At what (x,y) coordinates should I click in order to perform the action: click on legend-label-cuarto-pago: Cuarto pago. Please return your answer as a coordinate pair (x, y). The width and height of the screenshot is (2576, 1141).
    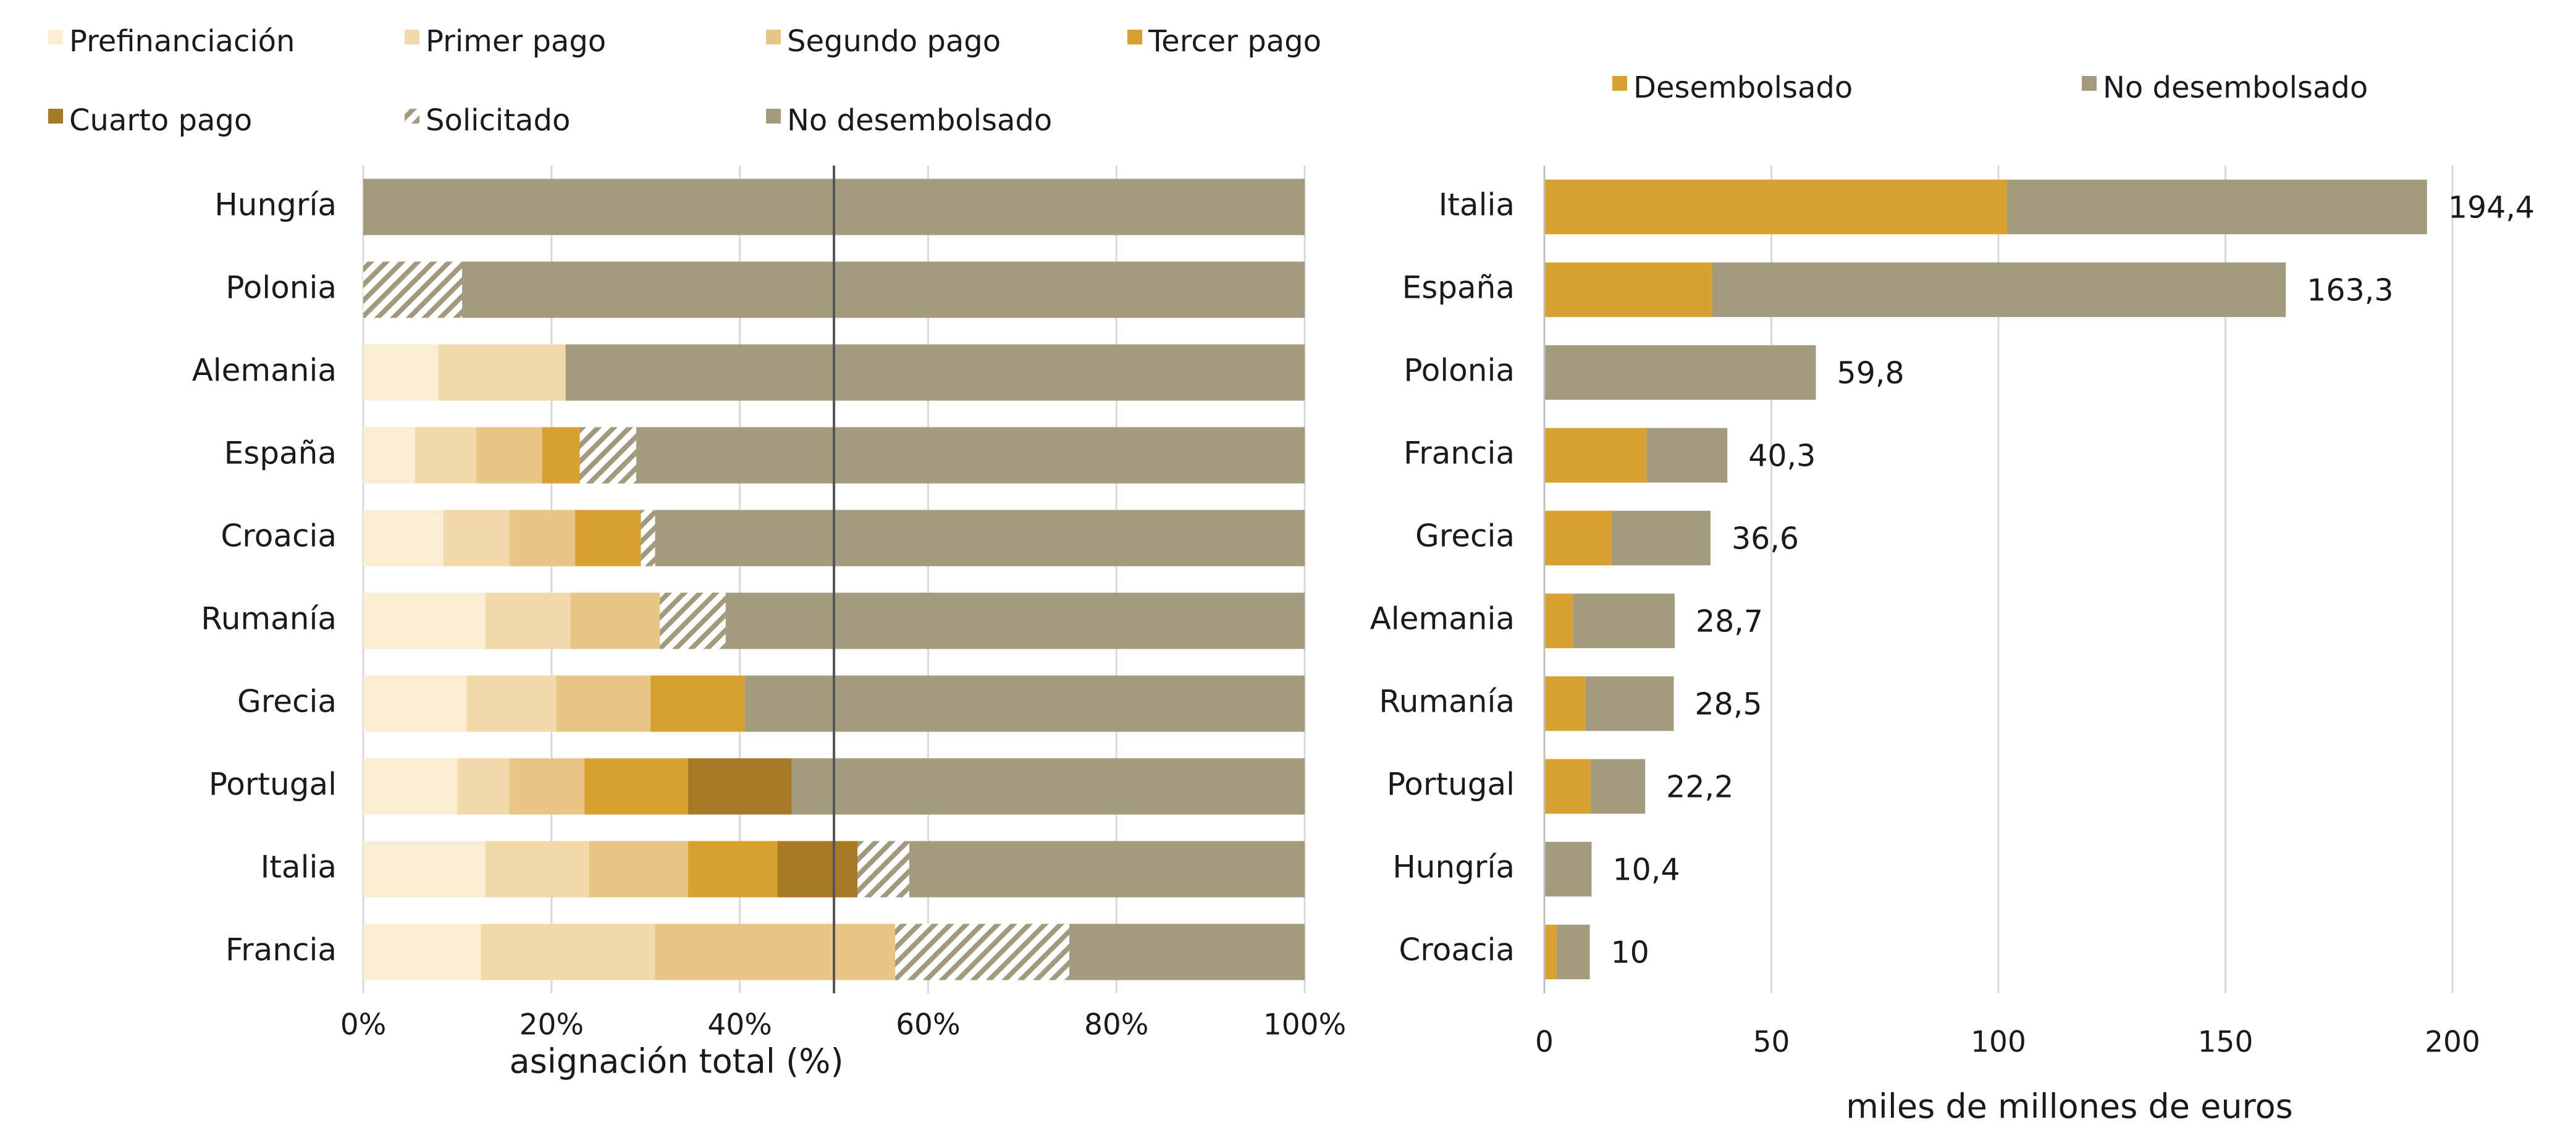
    Looking at the image, I should click on (160, 120).